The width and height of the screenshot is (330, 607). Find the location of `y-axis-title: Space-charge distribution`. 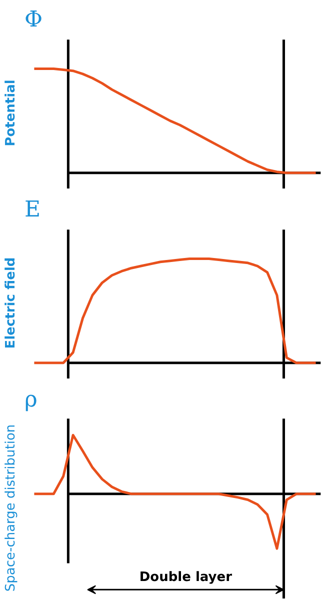

y-axis-title: Space-charge distribution is located at coordinates (11, 508).